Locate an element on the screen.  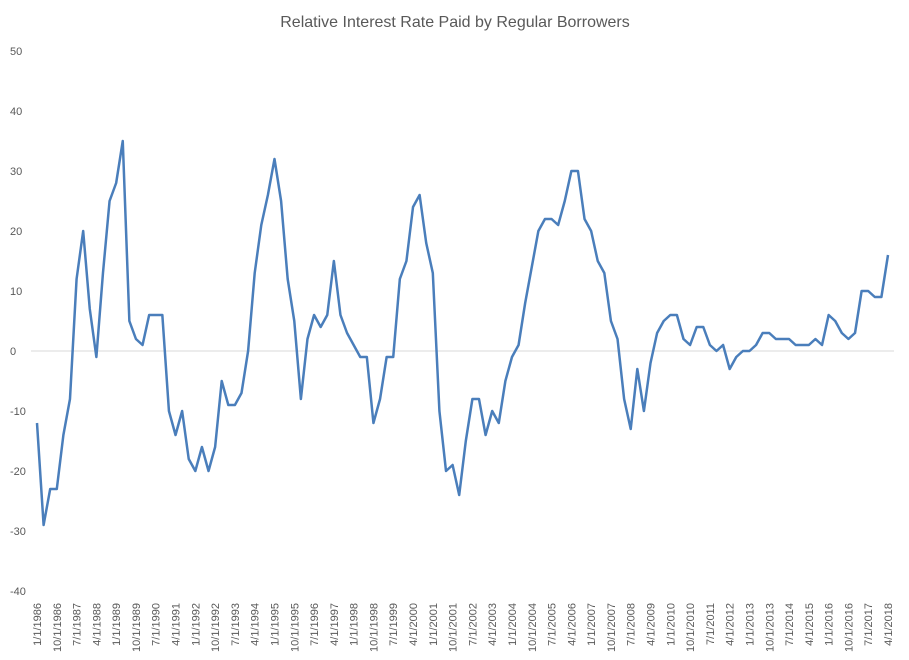
x-tick-label: 1/1/1995 is located at coordinates (275, 624).